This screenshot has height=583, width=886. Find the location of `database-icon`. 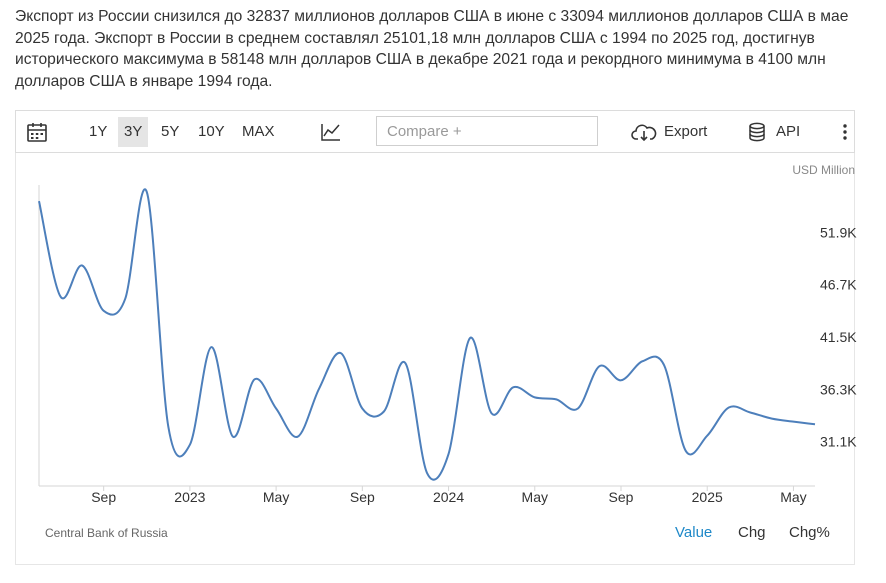

database-icon is located at coordinates (757, 131).